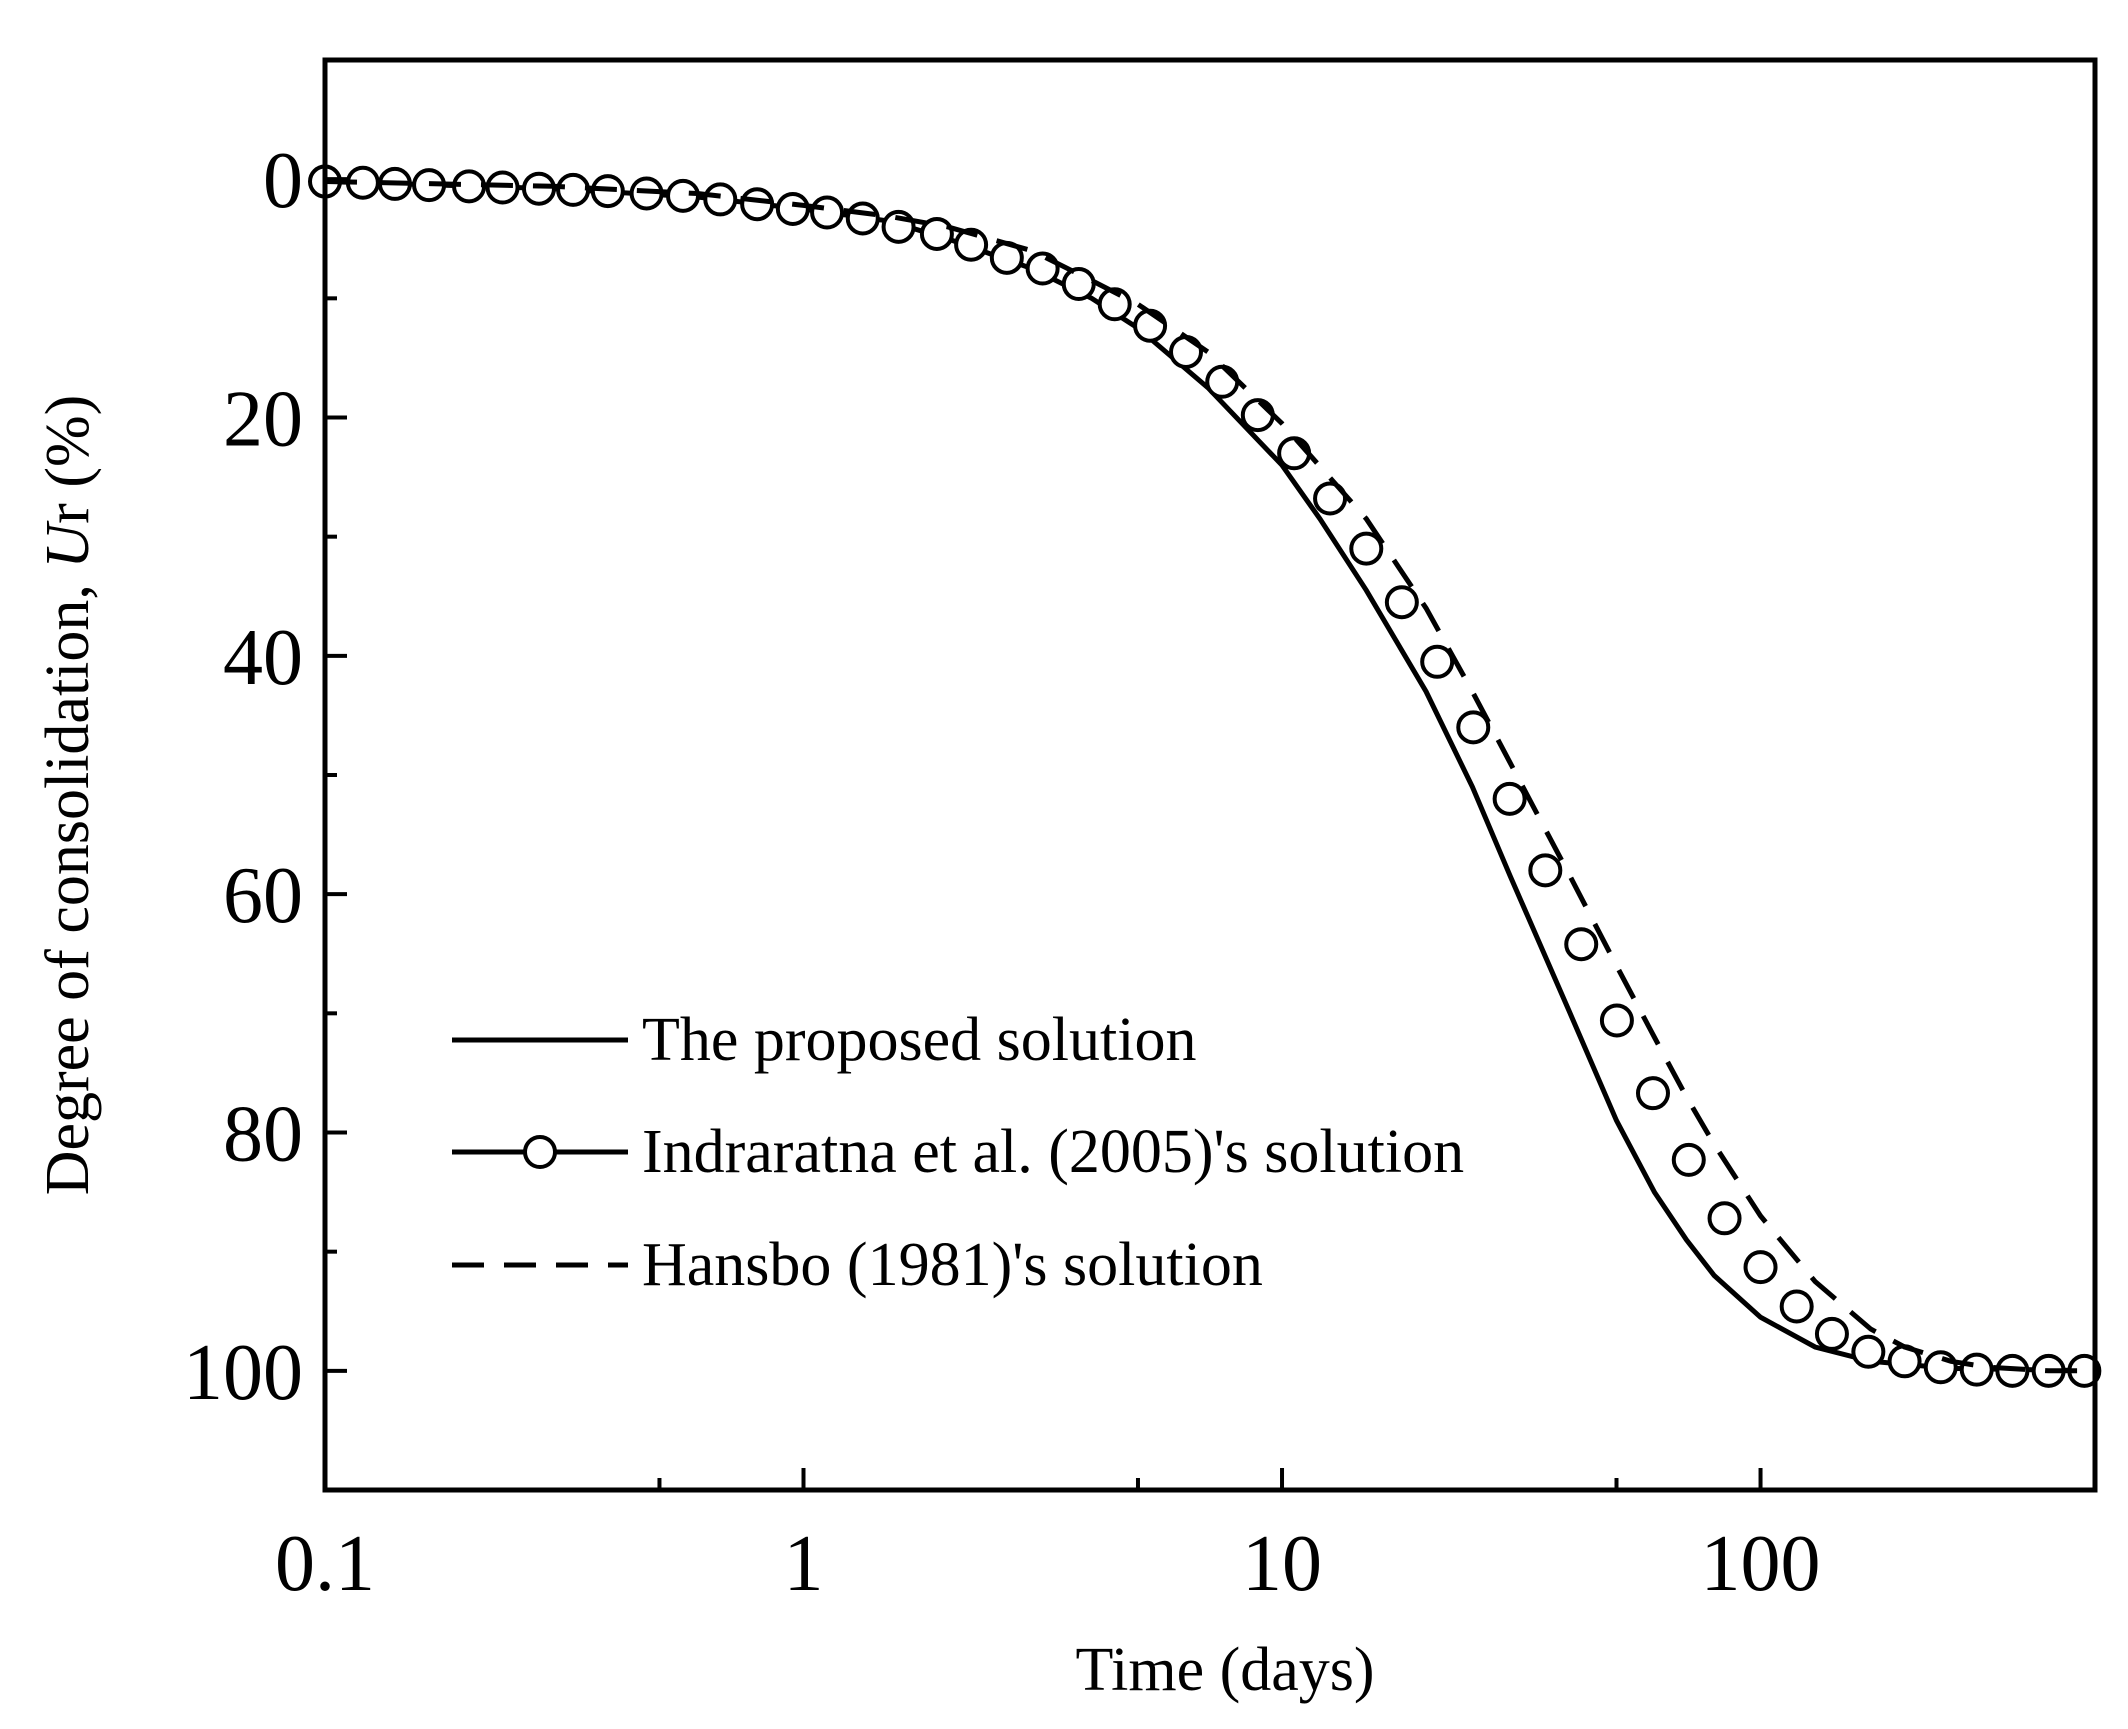  Describe the element at coordinates (919, 1040) in the screenshot. I see `legend-label: The proposed solution` at that location.